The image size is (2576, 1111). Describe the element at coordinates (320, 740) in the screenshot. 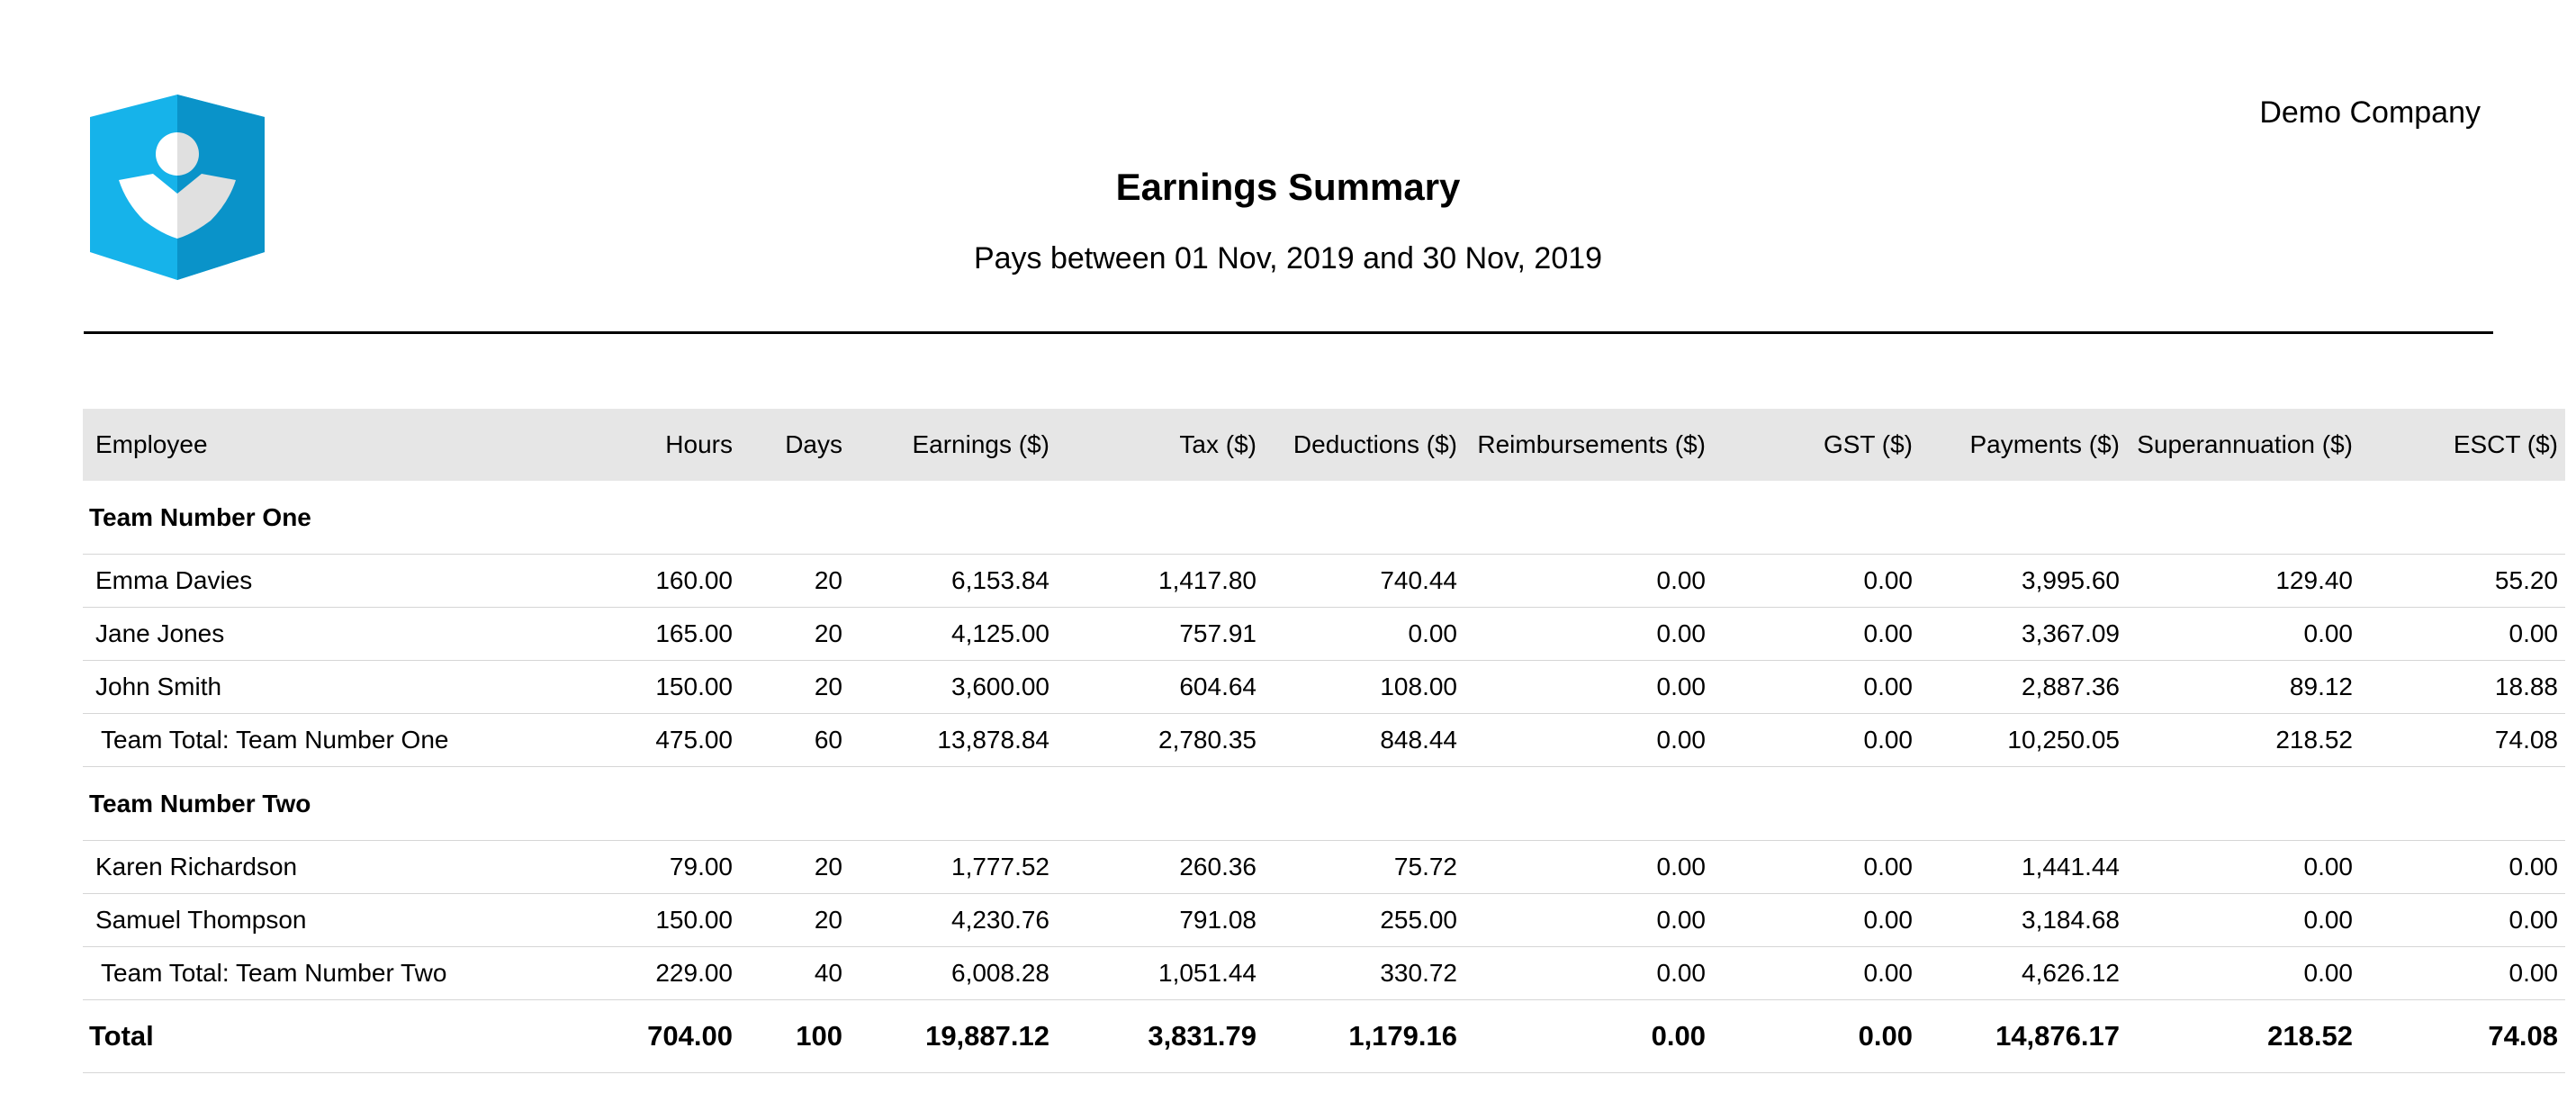

I see `row-label: Team Total: Team Number One` at that location.